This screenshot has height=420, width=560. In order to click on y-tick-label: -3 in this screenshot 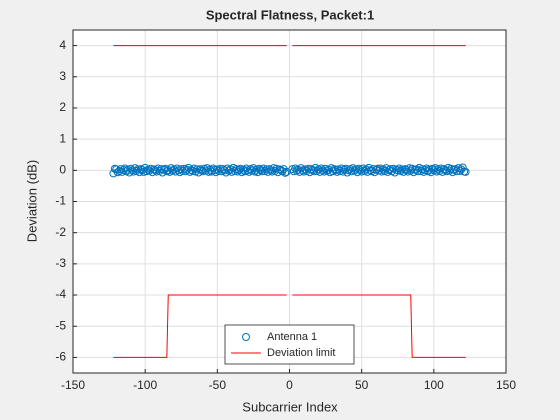, I will do `click(60, 263)`.